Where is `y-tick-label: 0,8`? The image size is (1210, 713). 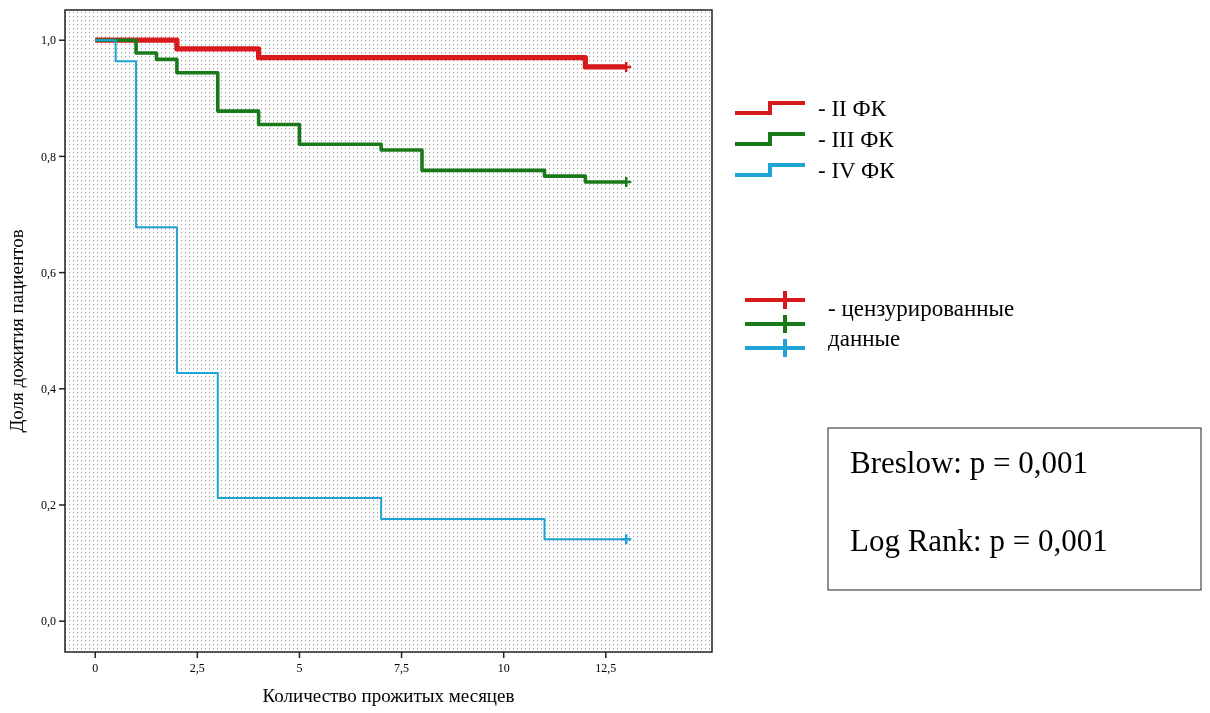 y-tick-label: 0,8 is located at coordinates (48, 156).